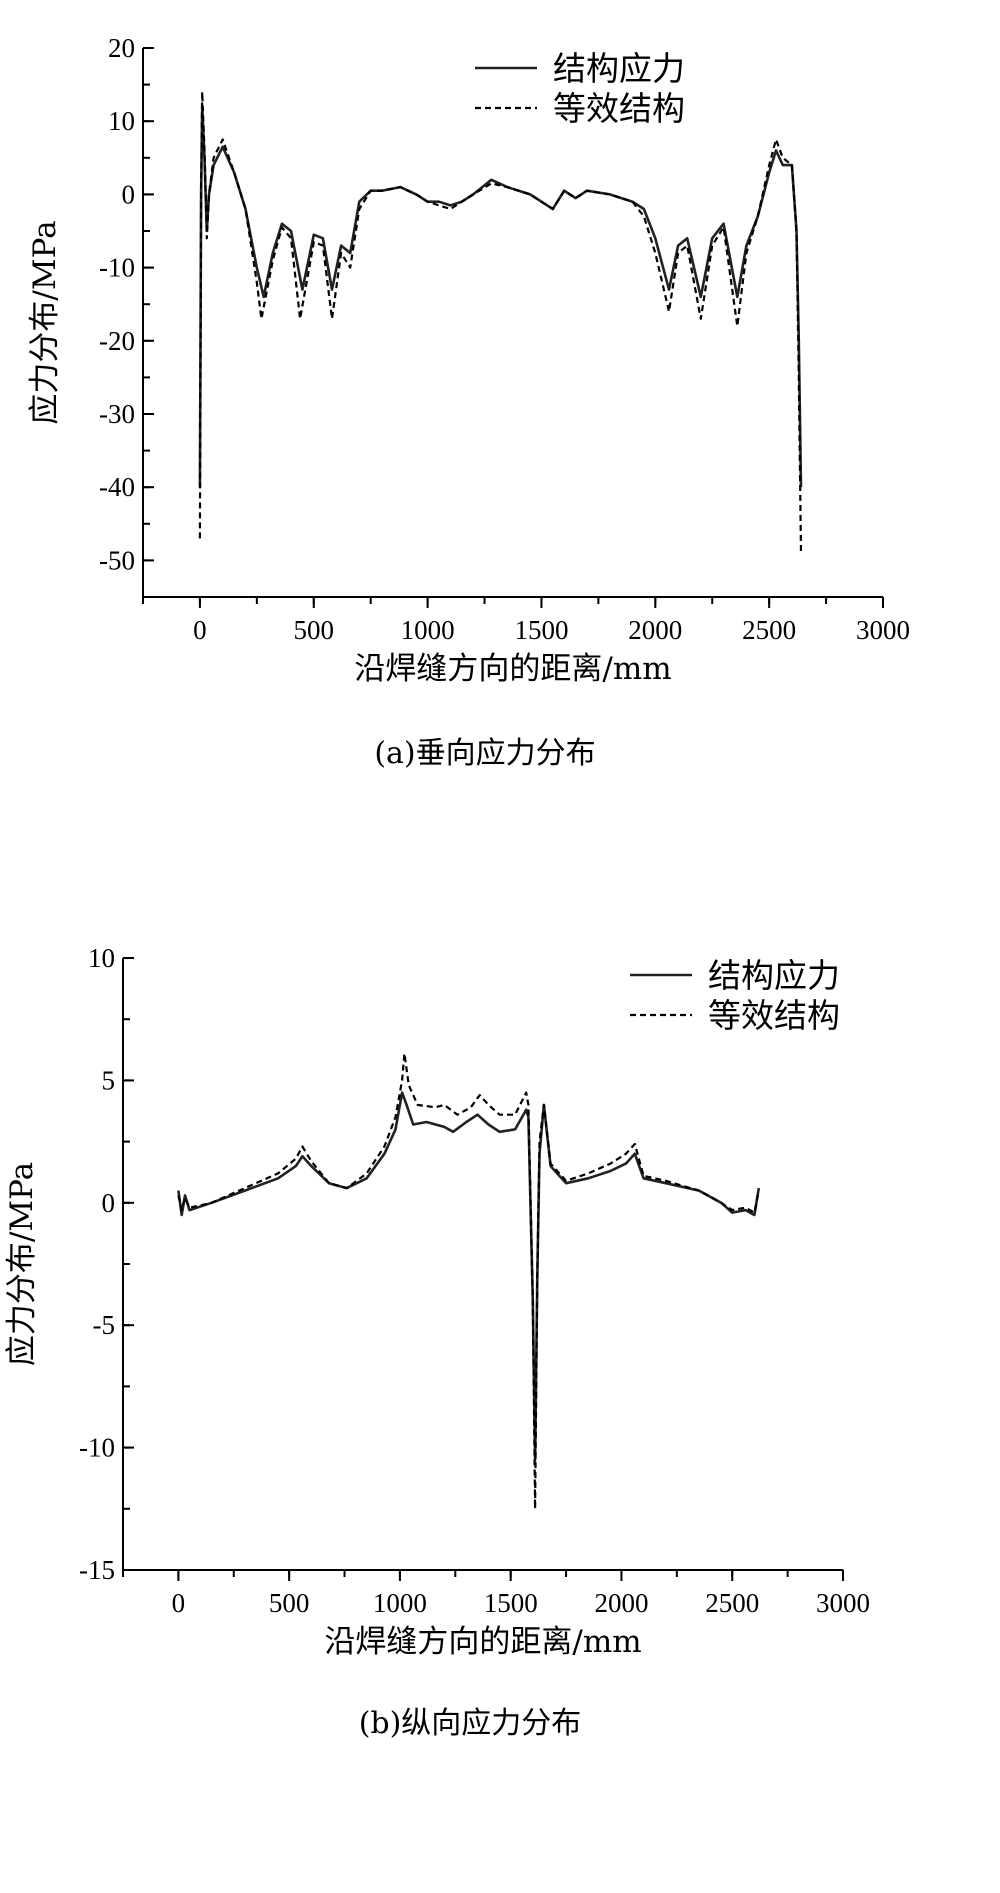 This screenshot has height=1893, width=1000. Describe the element at coordinates (470, 1723) in the screenshot. I see `chart-b-caption: (b)纵向应力分布` at that location.